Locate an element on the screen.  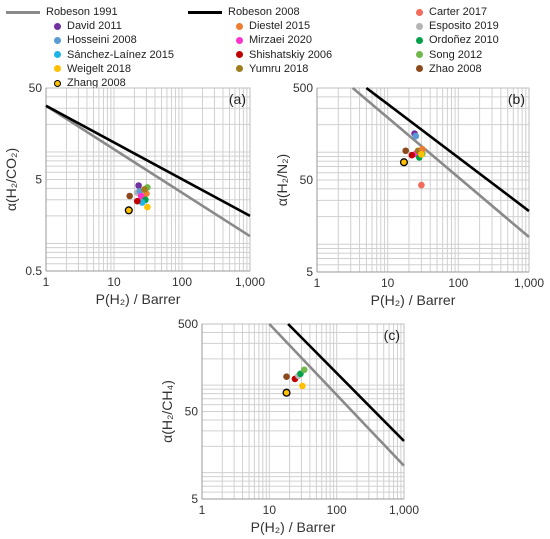
legend-item: Zhang 2008 is located at coordinates (90, 83).